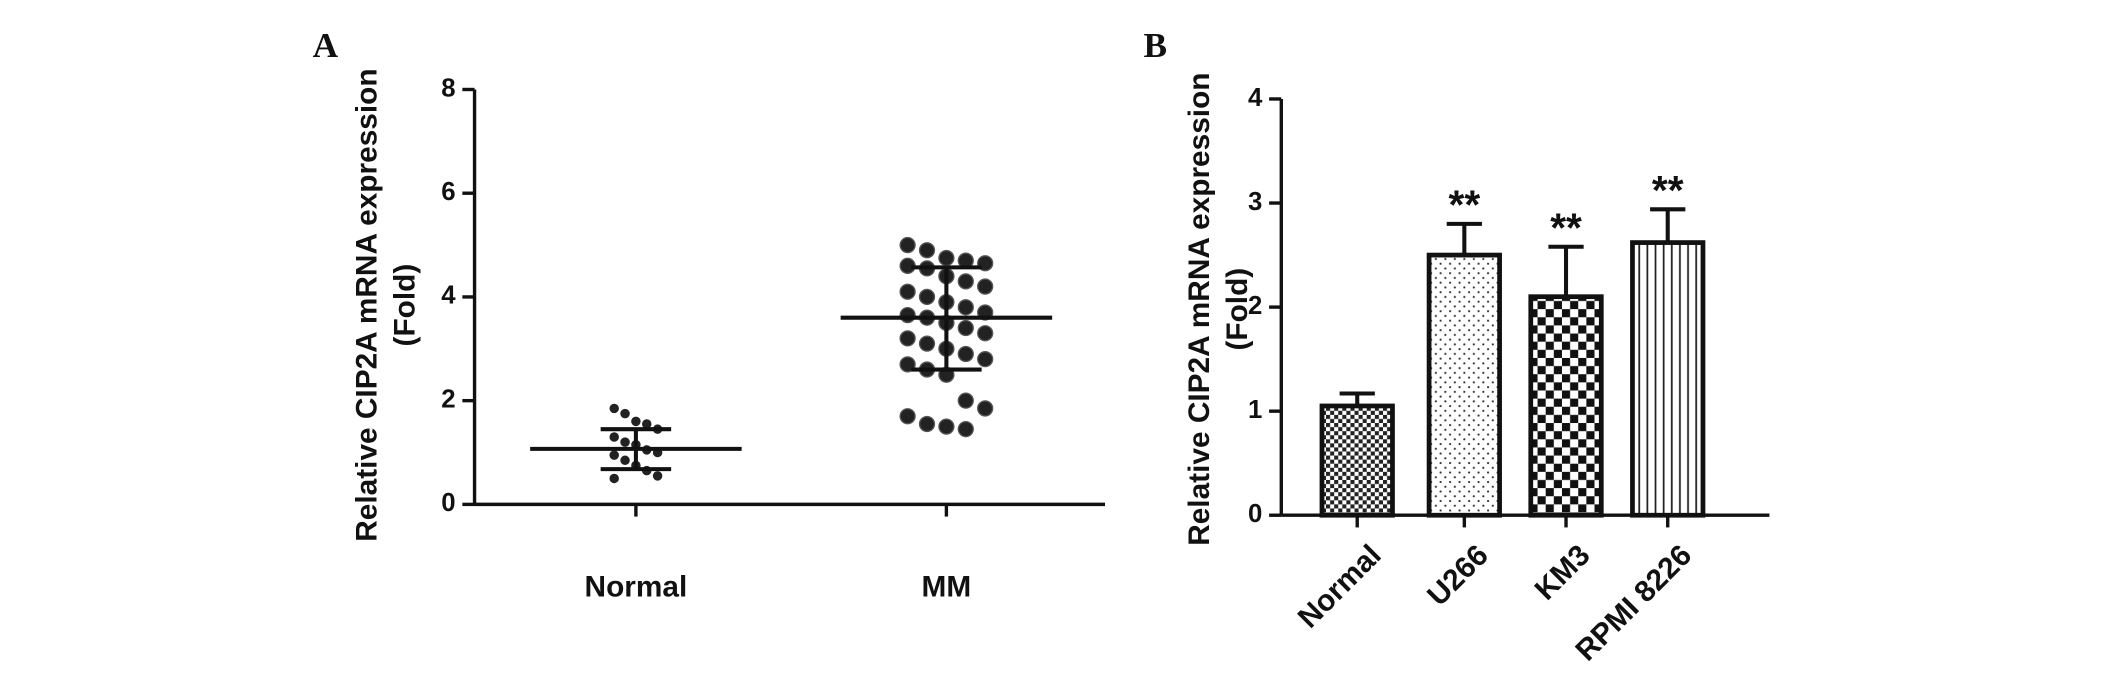 This screenshot has height=687, width=2126. What do you see at coordinates (448, 88) in the screenshot?
I see `y-tick-label: 8` at bounding box center [448, 88].